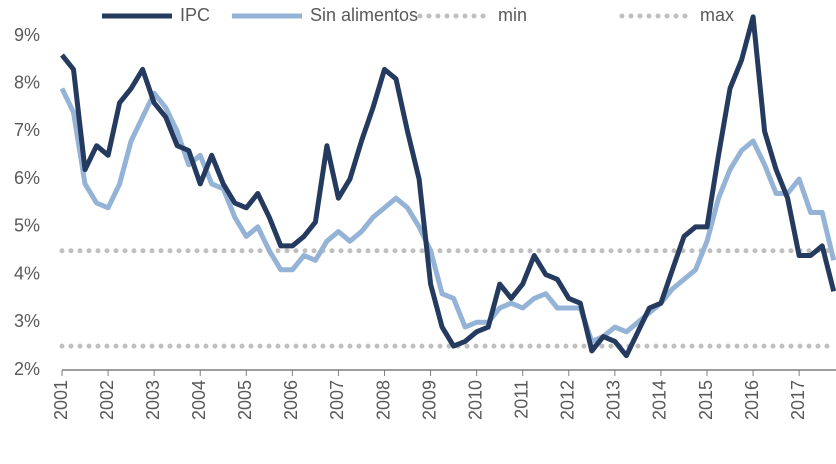 Image resolution: width=836 pixels, height=464 pixels. What do you see at coordinates (27, 130) in the screenshot?
I see `y-tick-label: 7%` at bounding box center [27, 130].